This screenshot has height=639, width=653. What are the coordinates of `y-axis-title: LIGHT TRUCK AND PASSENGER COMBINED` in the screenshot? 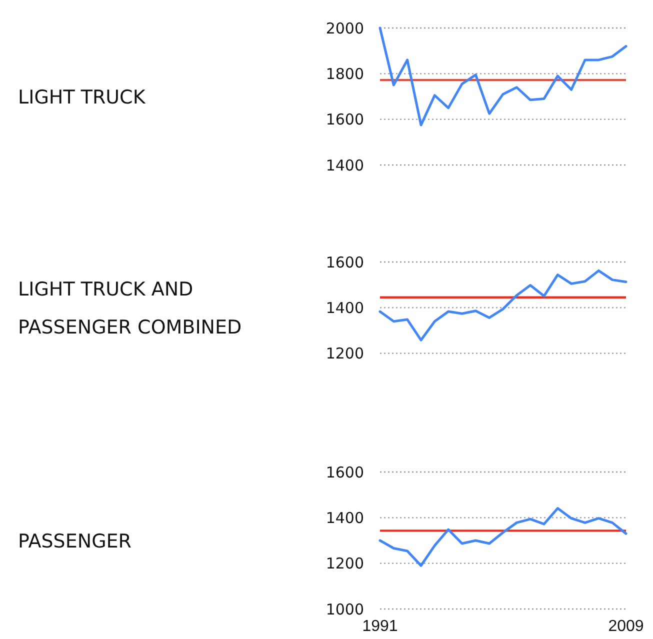 It's located at (130, 308).